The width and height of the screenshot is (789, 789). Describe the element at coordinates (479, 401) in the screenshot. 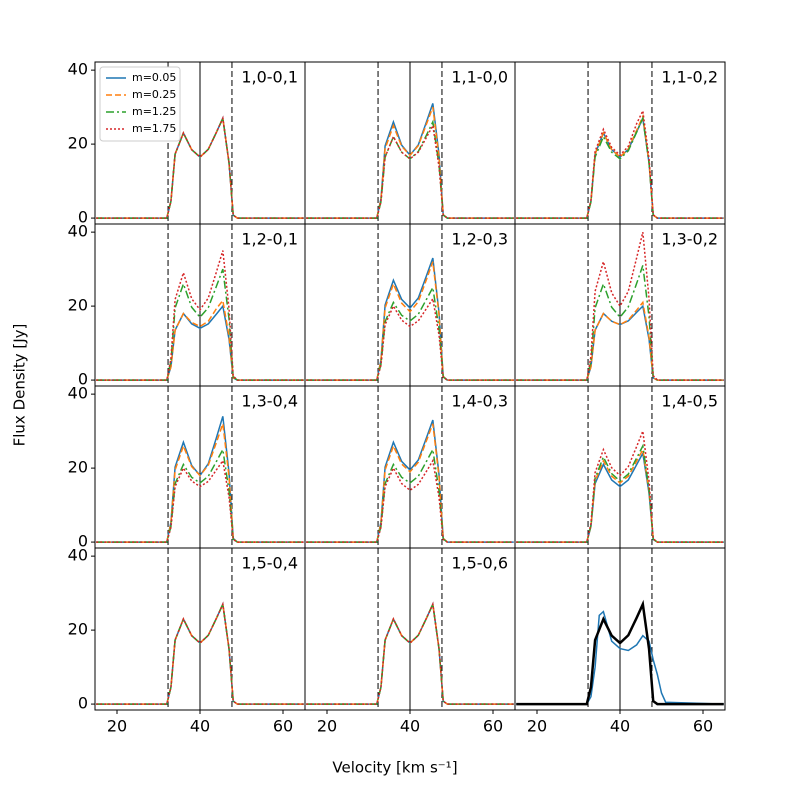

I see `panel-title: 1,4-0,3` at that location.